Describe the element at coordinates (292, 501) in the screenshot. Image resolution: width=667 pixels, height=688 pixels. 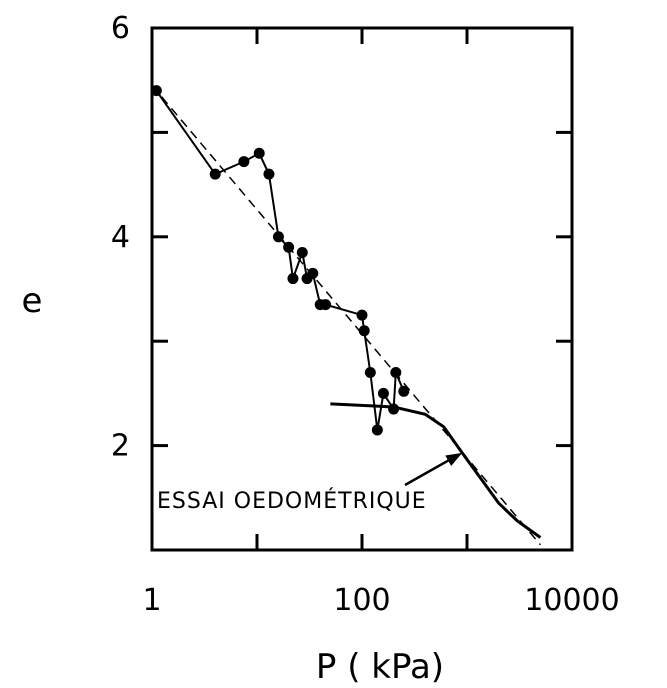
I see `annotation-essai-oedometrique: ESSAI OEDOMÉTRIQUE` at that location.